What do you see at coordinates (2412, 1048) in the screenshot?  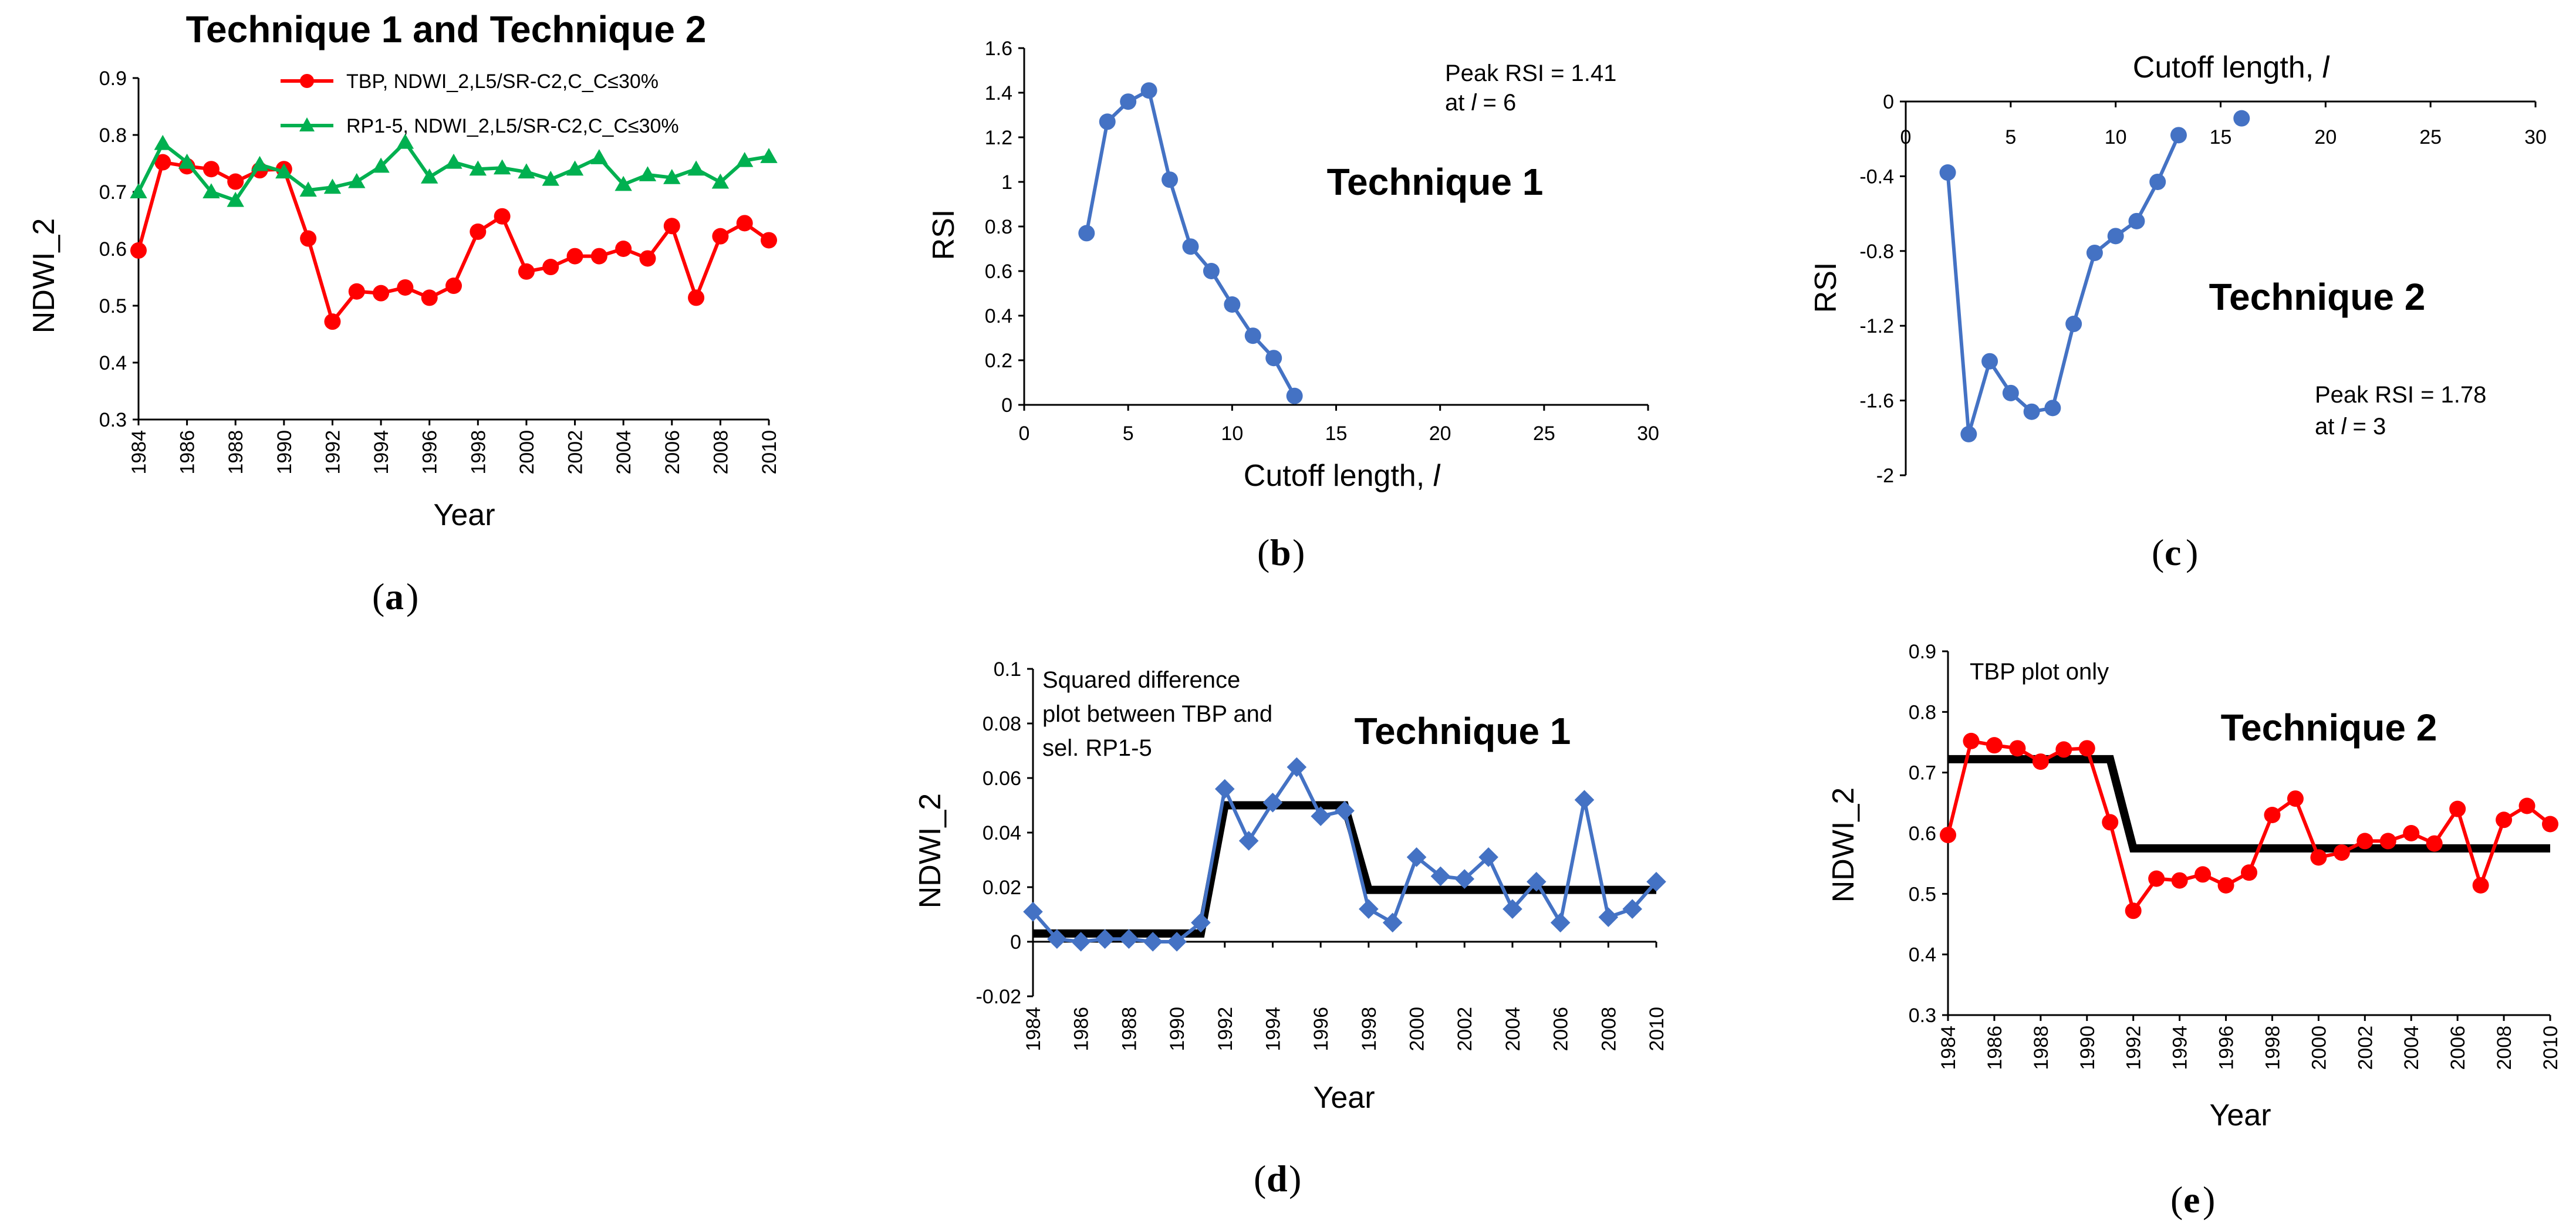 I see `panel-e-xtick-label: 2004` at bounding box center [2412, 1048].